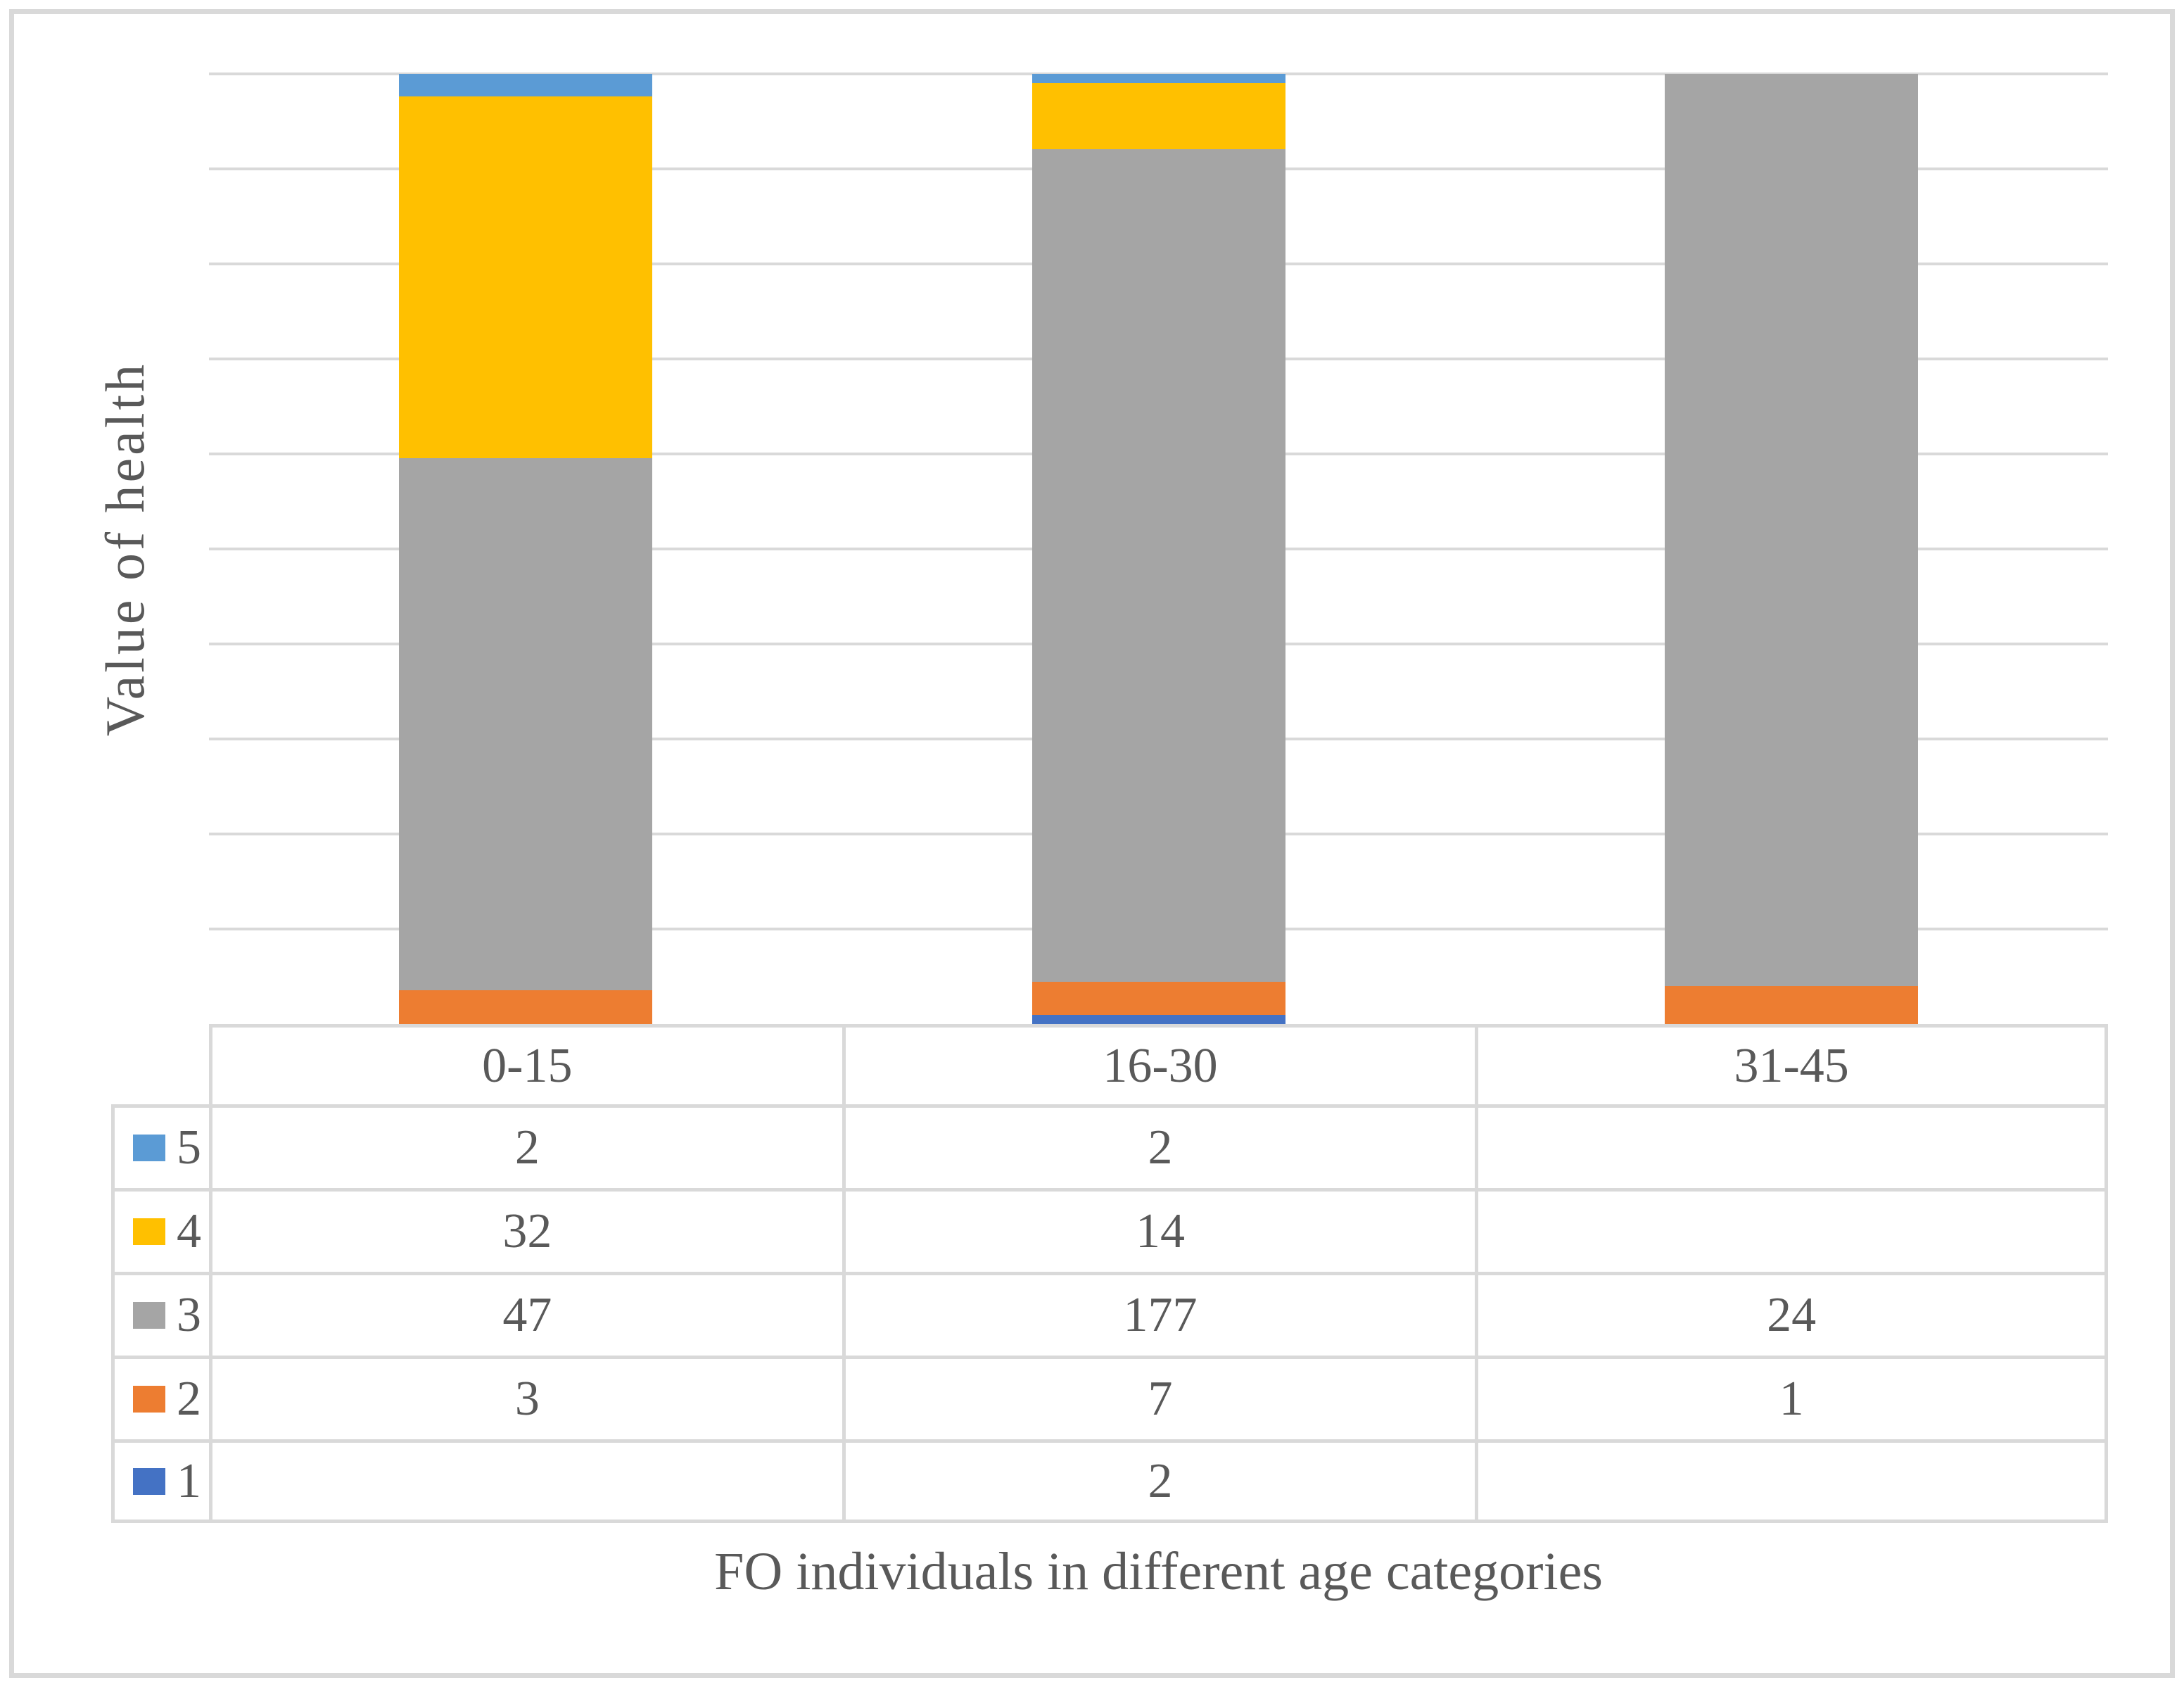 Image resolution: width=2184 pixels, height=1687 pixels. What do you see at coordinates (526, 1230) in the screenshot?
I see `table-value-series-4-0-15: 32` at bounding box center [526, 1230].